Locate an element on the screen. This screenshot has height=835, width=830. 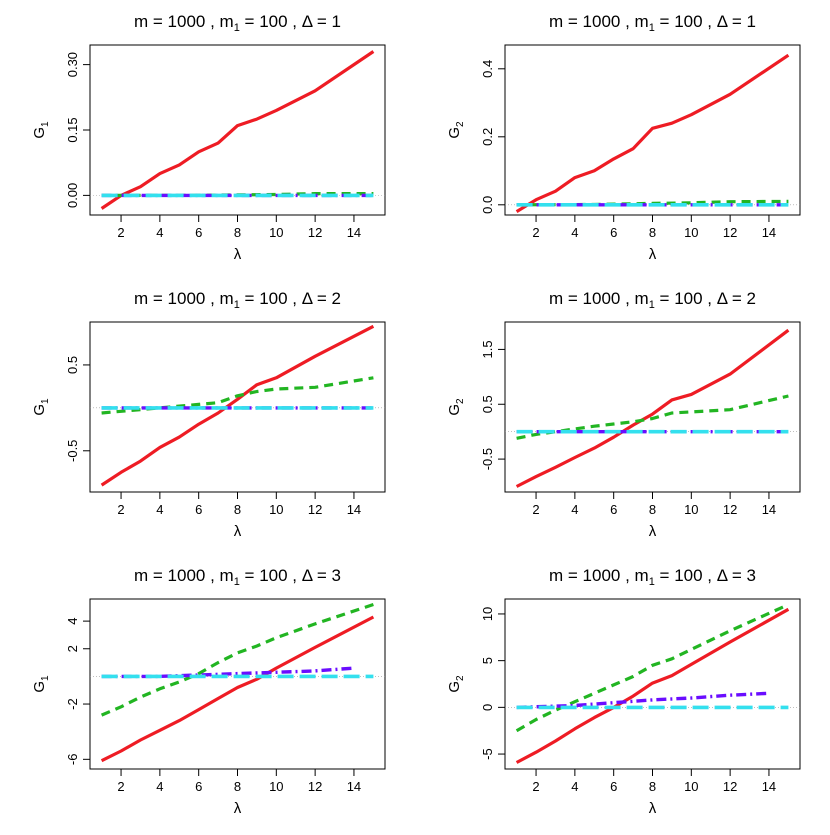
y-tick-label: 10 is located at coordinates (487, 614).